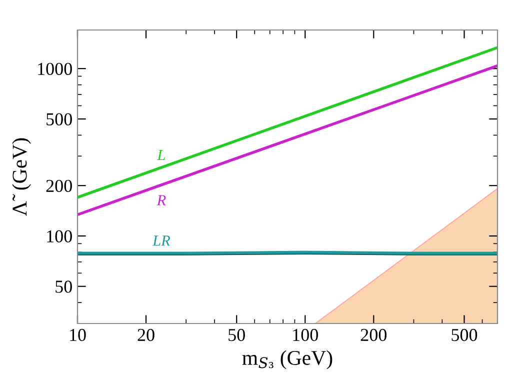 The width and height of the screenshot is (507, 384). Describe the element at coordinates (21, 177) in the screenshot. I see `y-axis-title: Λ̃ (GeV)` at that location.